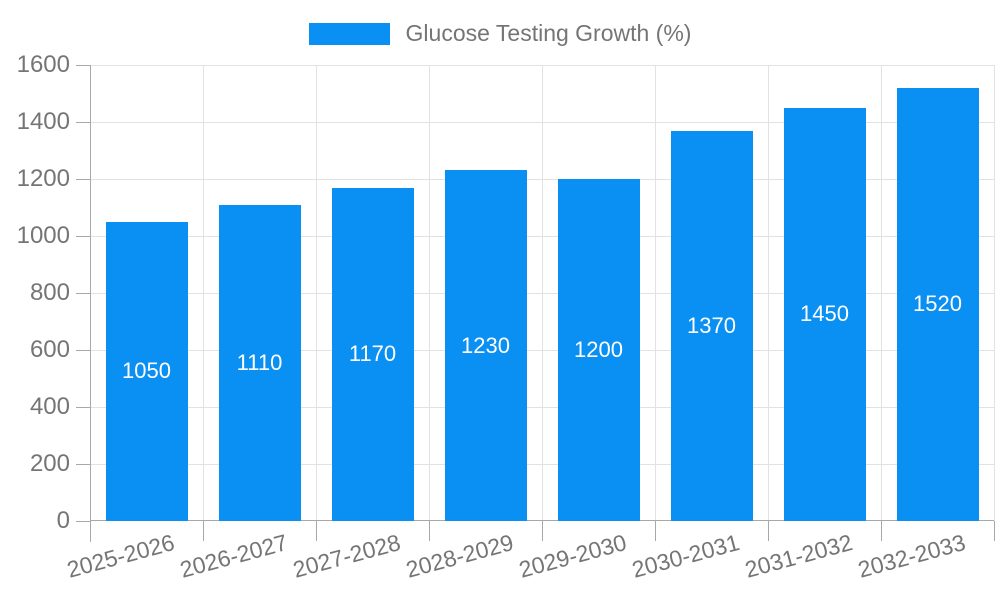 Image resolution: width=1000 pixels, height=600 pixels. What do you see at coordinates (548, 33) in the screenshot?
I see `legend-label: Glucose Testing Growth (%)` at bounding box center [548, 33].